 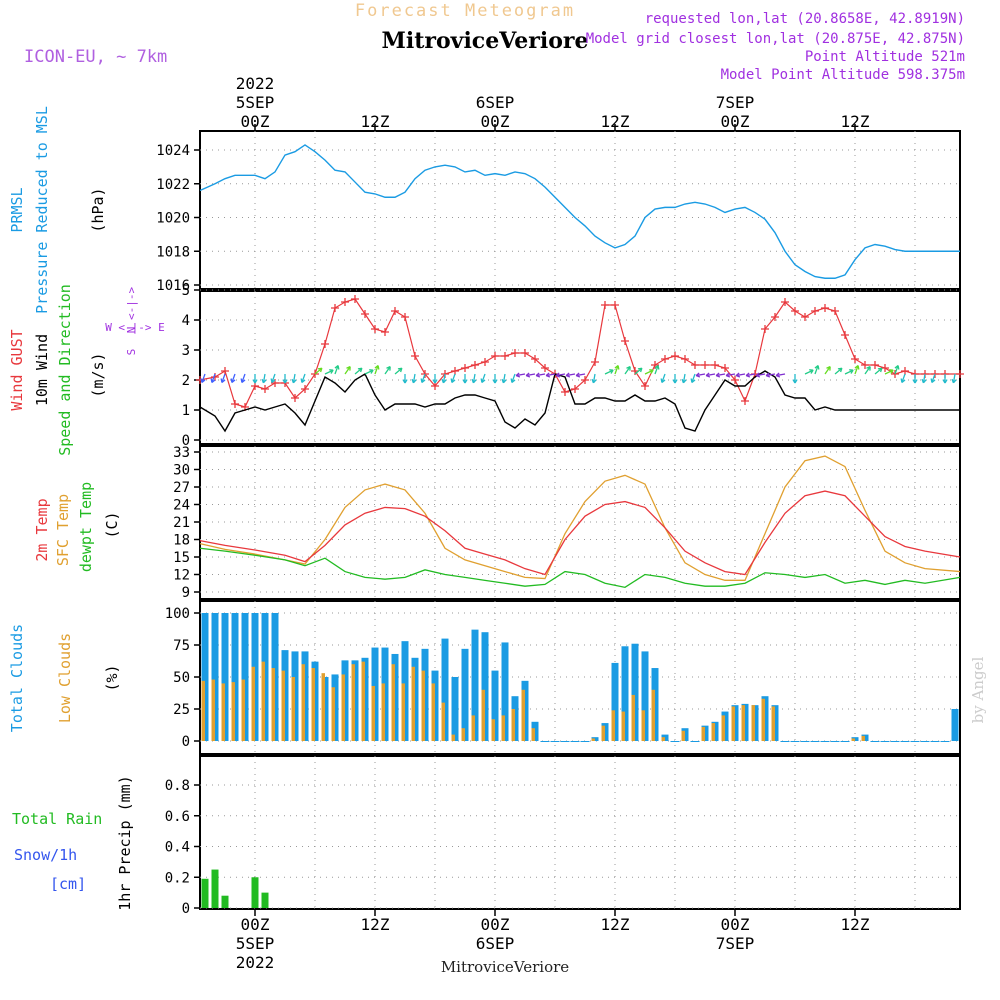 What do you see at coordinates (186, 381) in the screenshot?
I see `wind-ytick-label: 2` at bounding box center [186, 381].